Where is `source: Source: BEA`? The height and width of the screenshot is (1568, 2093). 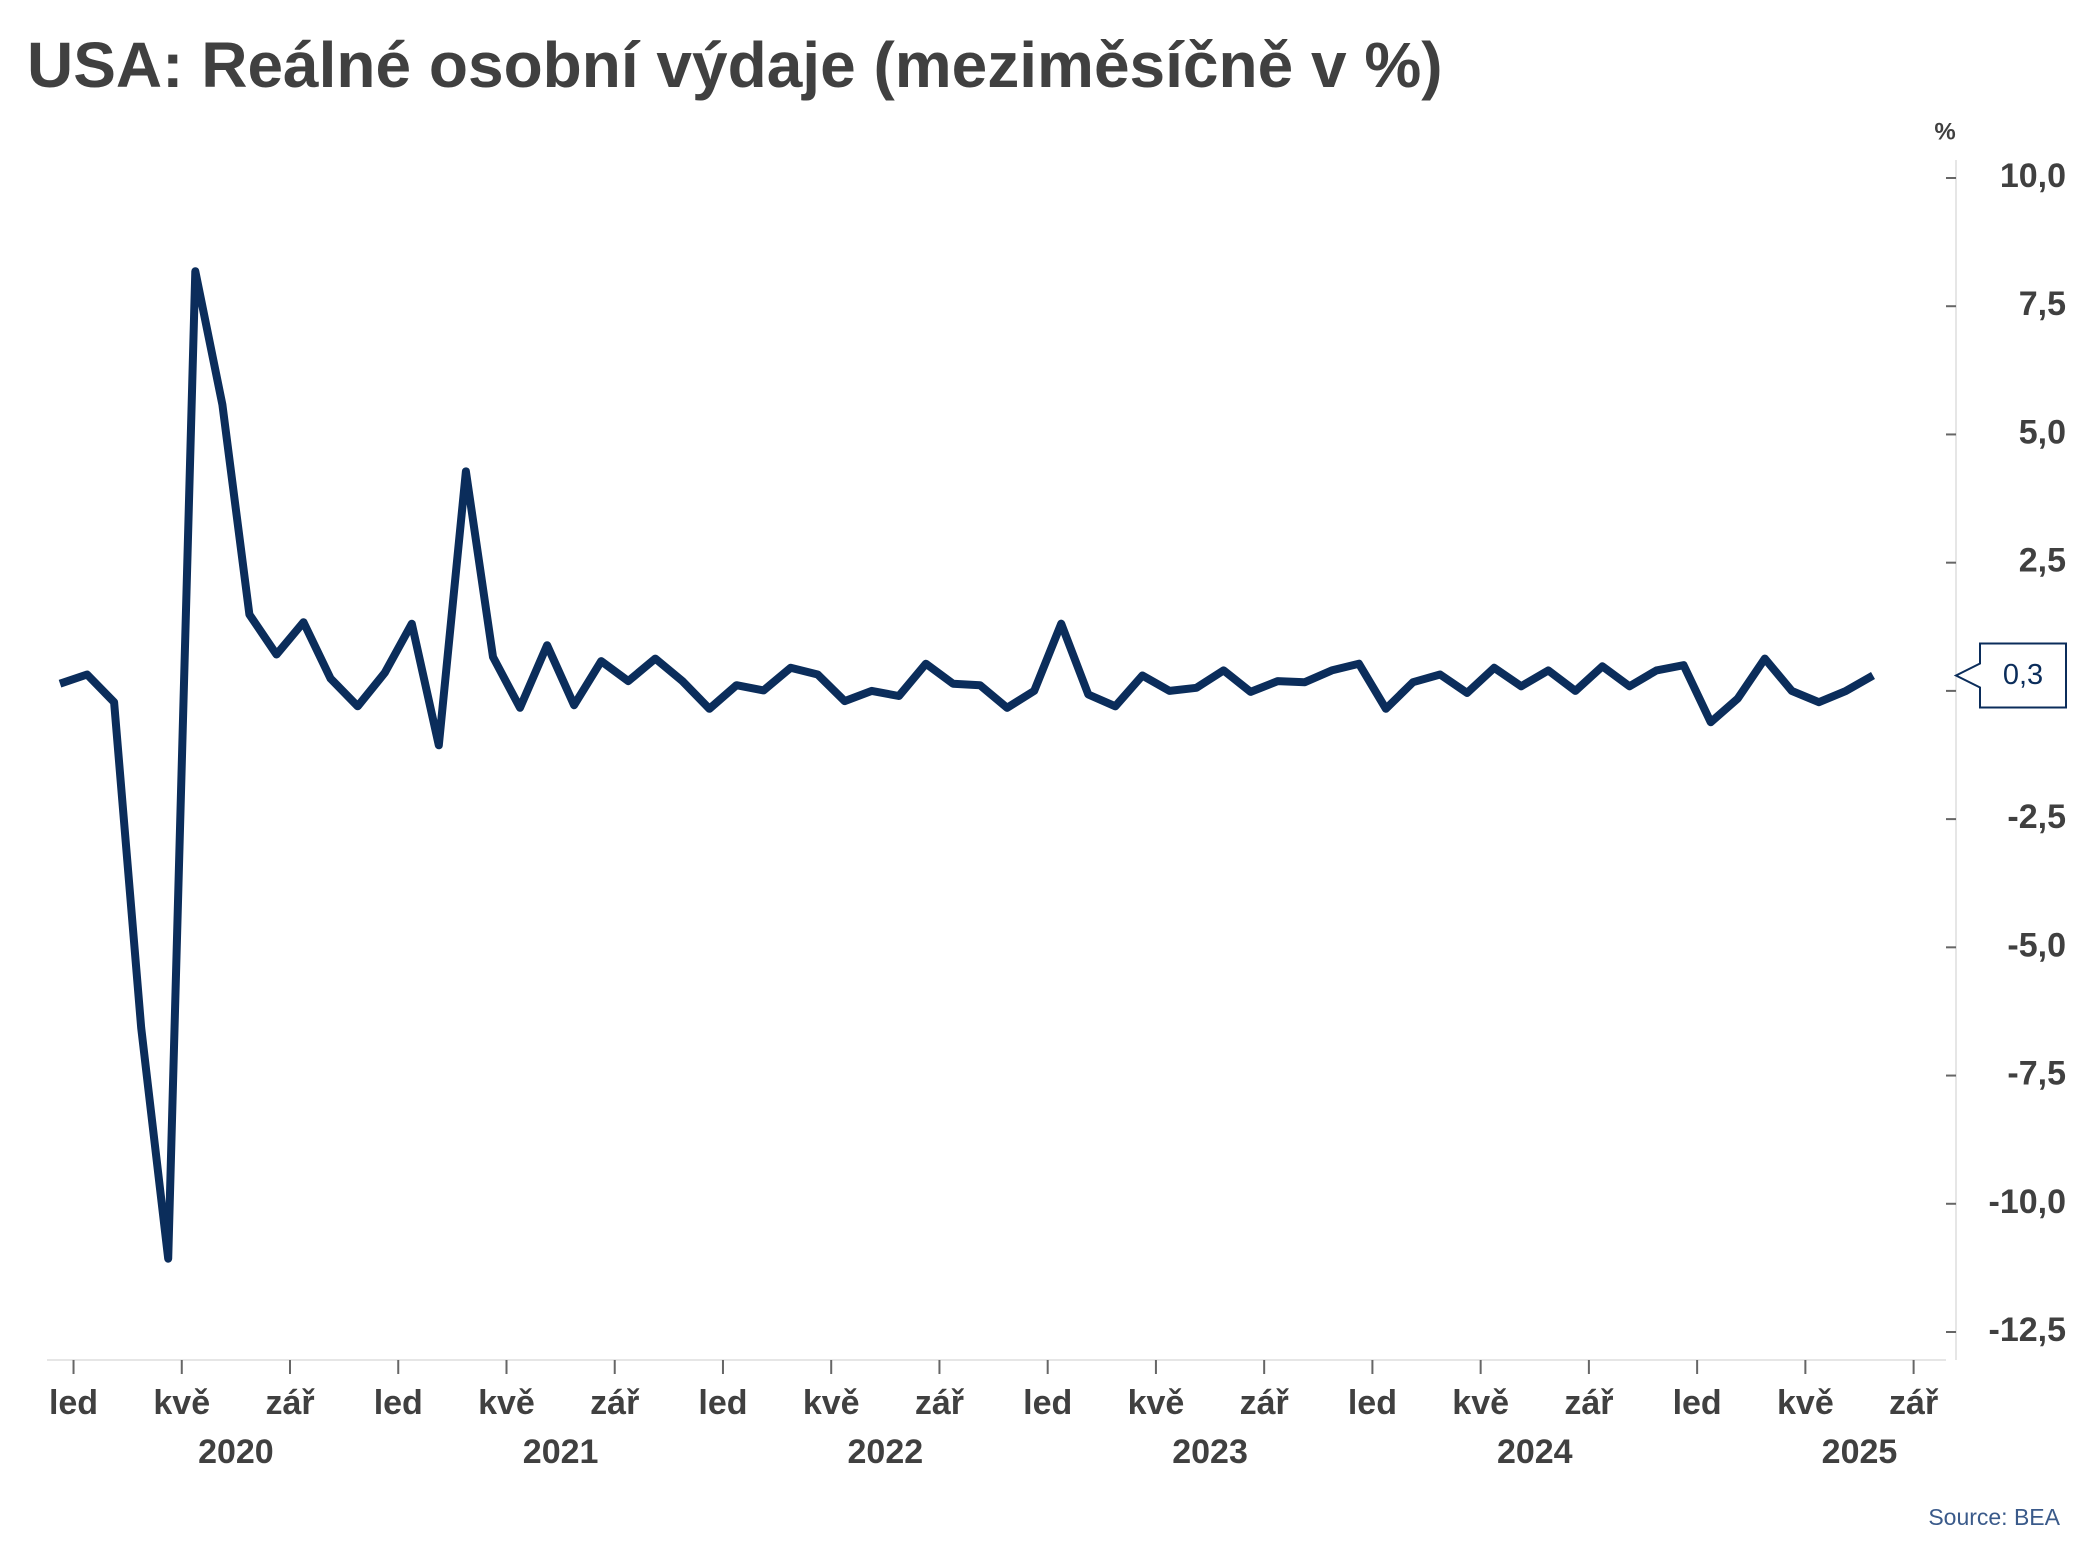 source: Source: BEA is located at coordinates (1994, 1517).